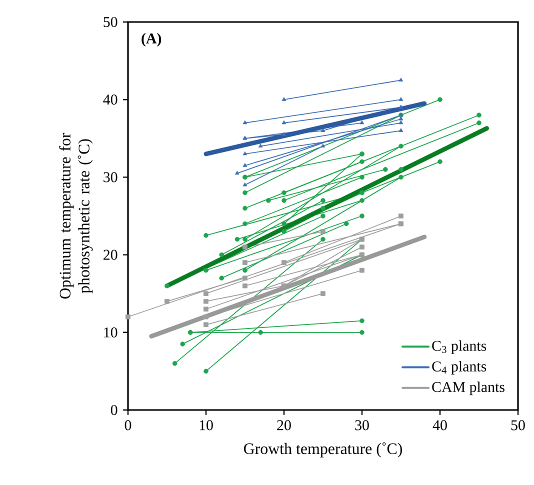 The height and width of the screenshot is (485, 534). I want to click on legend-label: C$_{3}$ plants, so click(459, 347).